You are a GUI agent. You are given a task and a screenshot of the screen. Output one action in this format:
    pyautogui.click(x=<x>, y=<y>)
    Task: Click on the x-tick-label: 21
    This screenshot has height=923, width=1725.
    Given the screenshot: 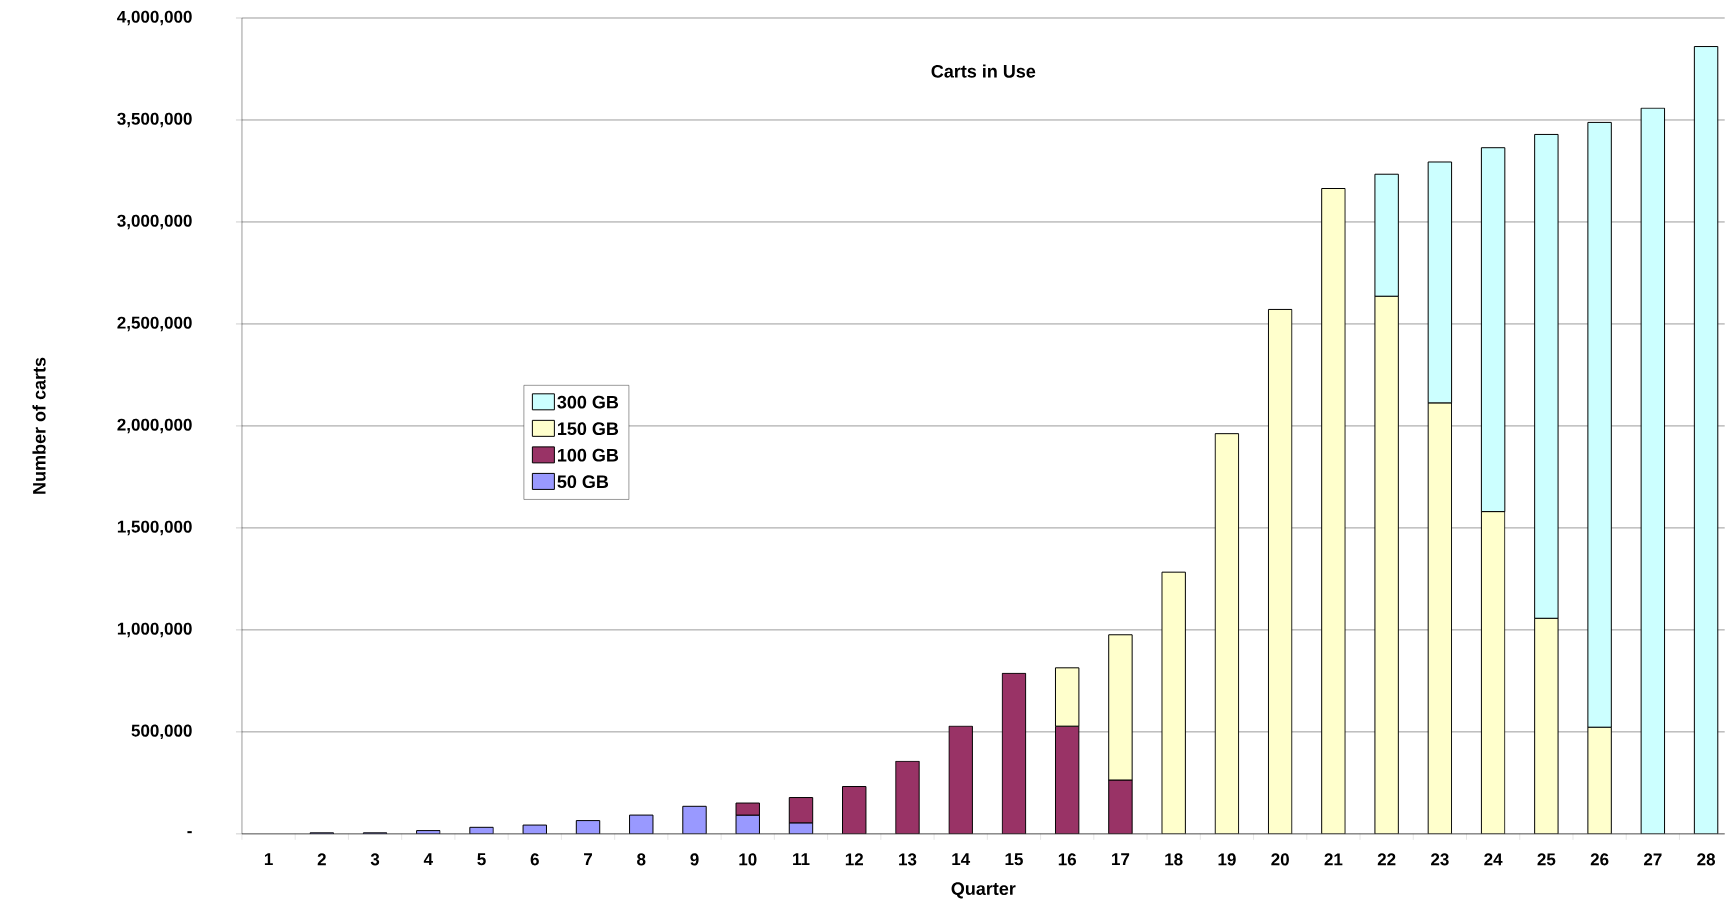 What is the action you would take?
    pyautogui.click(x=1333, y=859)
    